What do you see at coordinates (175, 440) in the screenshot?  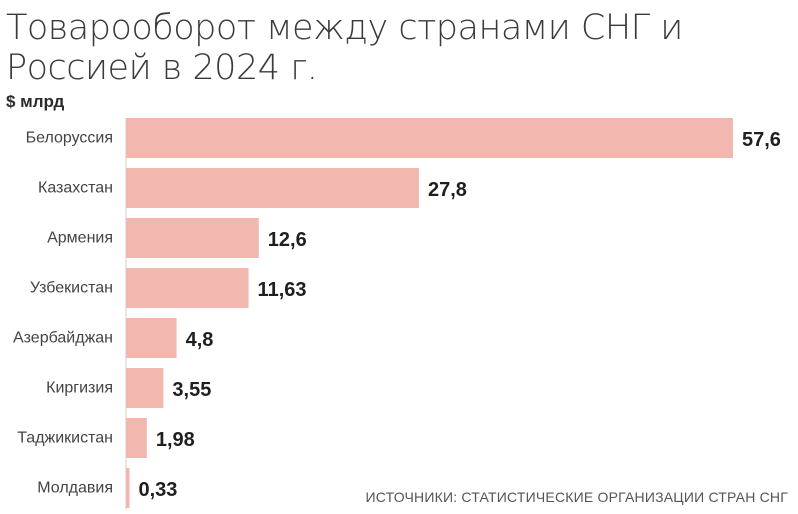 I see `value-label: 1,98` at bounding box center [175, 440].